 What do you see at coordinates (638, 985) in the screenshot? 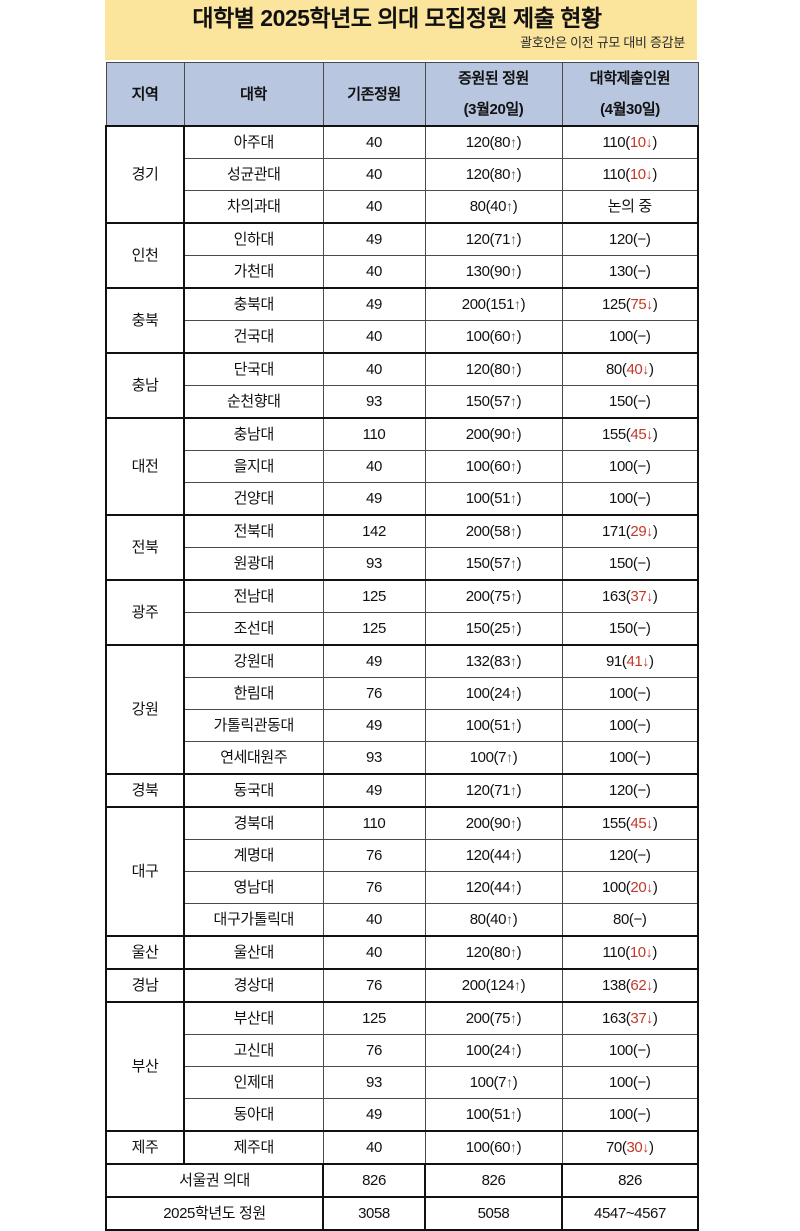
I see `submitted-delta-value: 62` at bounding box center [638, 985].